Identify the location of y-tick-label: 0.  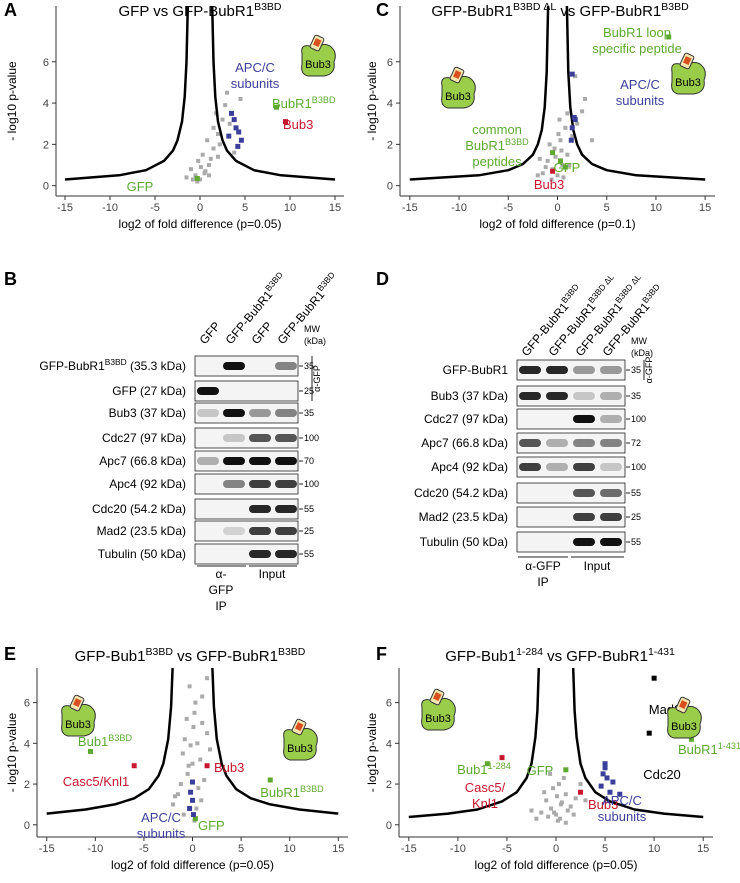
(27, 826).